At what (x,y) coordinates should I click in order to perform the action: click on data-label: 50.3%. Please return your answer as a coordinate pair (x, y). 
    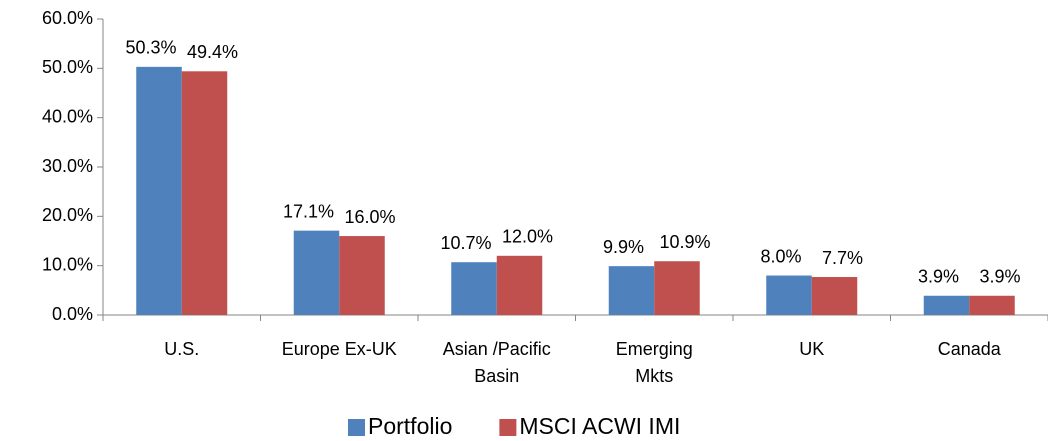
    Looking at the image, I should click on (150, 48).